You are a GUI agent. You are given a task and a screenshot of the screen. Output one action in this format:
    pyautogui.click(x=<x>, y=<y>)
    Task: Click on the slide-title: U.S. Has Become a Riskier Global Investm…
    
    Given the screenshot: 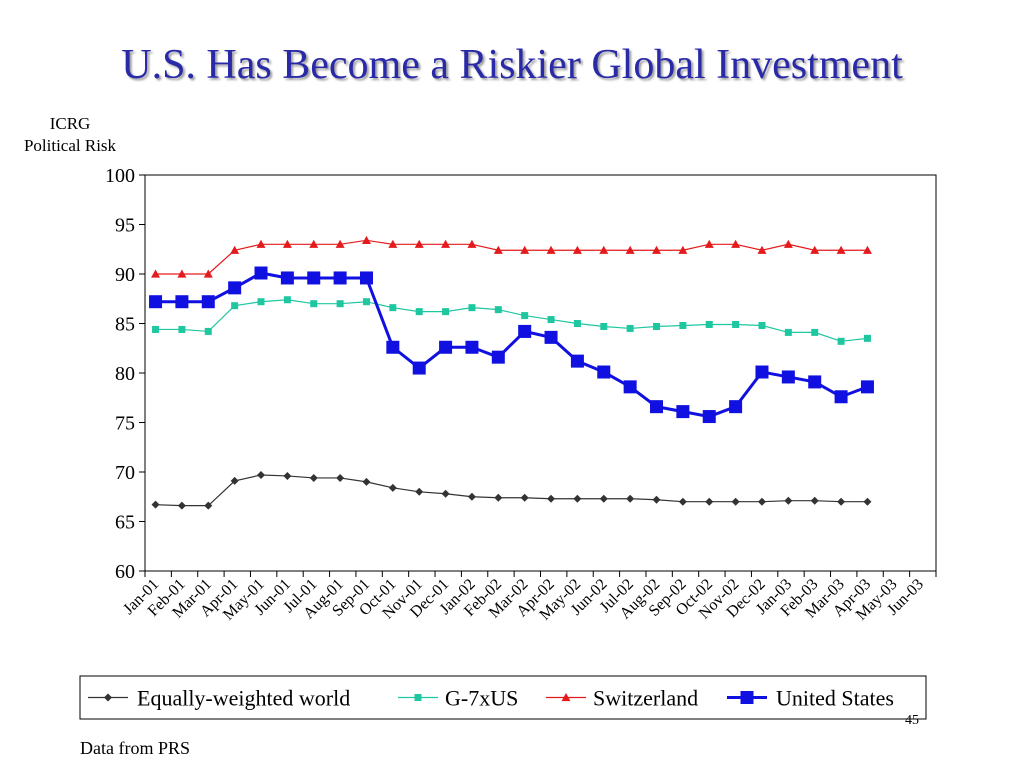 What is the action you would take?
    pyautogui.click(x=512, y=65)
    